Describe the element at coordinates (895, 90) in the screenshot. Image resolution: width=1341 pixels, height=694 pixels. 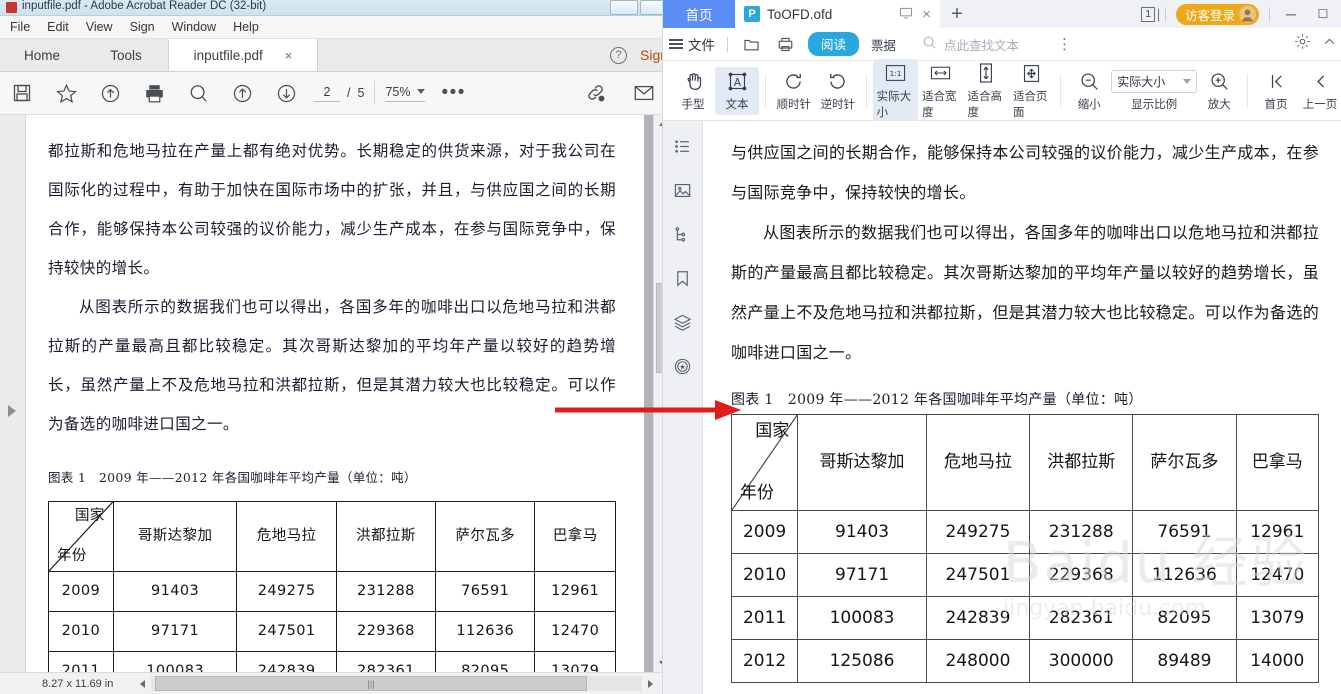
I see `tool-actual-size: 1:1 实际大小` at that location.